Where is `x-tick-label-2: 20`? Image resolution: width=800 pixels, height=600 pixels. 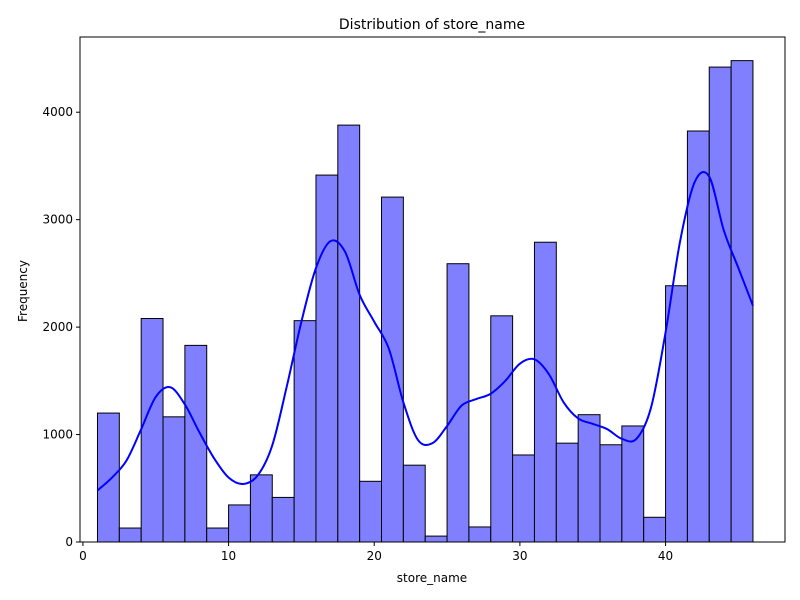
x-tick-label-2: 20 is located at coordinates (374, 556).